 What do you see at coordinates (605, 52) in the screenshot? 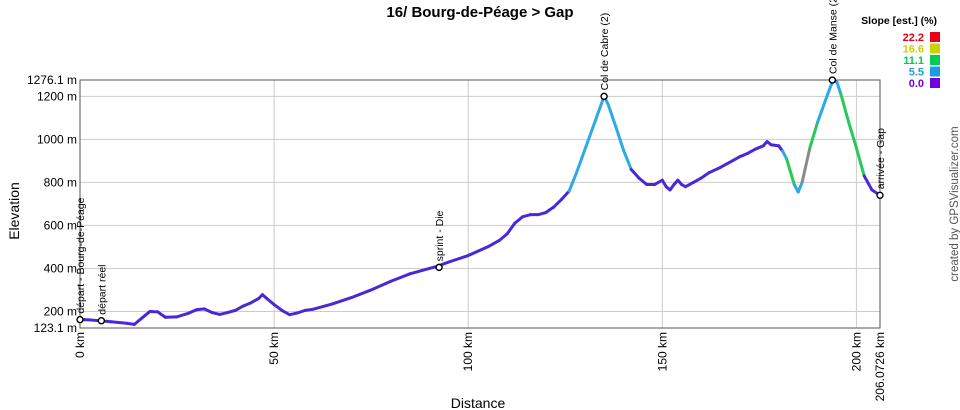
I see `waypoint-label: Col de Cabre (2)` at bounding box center [605, 52].